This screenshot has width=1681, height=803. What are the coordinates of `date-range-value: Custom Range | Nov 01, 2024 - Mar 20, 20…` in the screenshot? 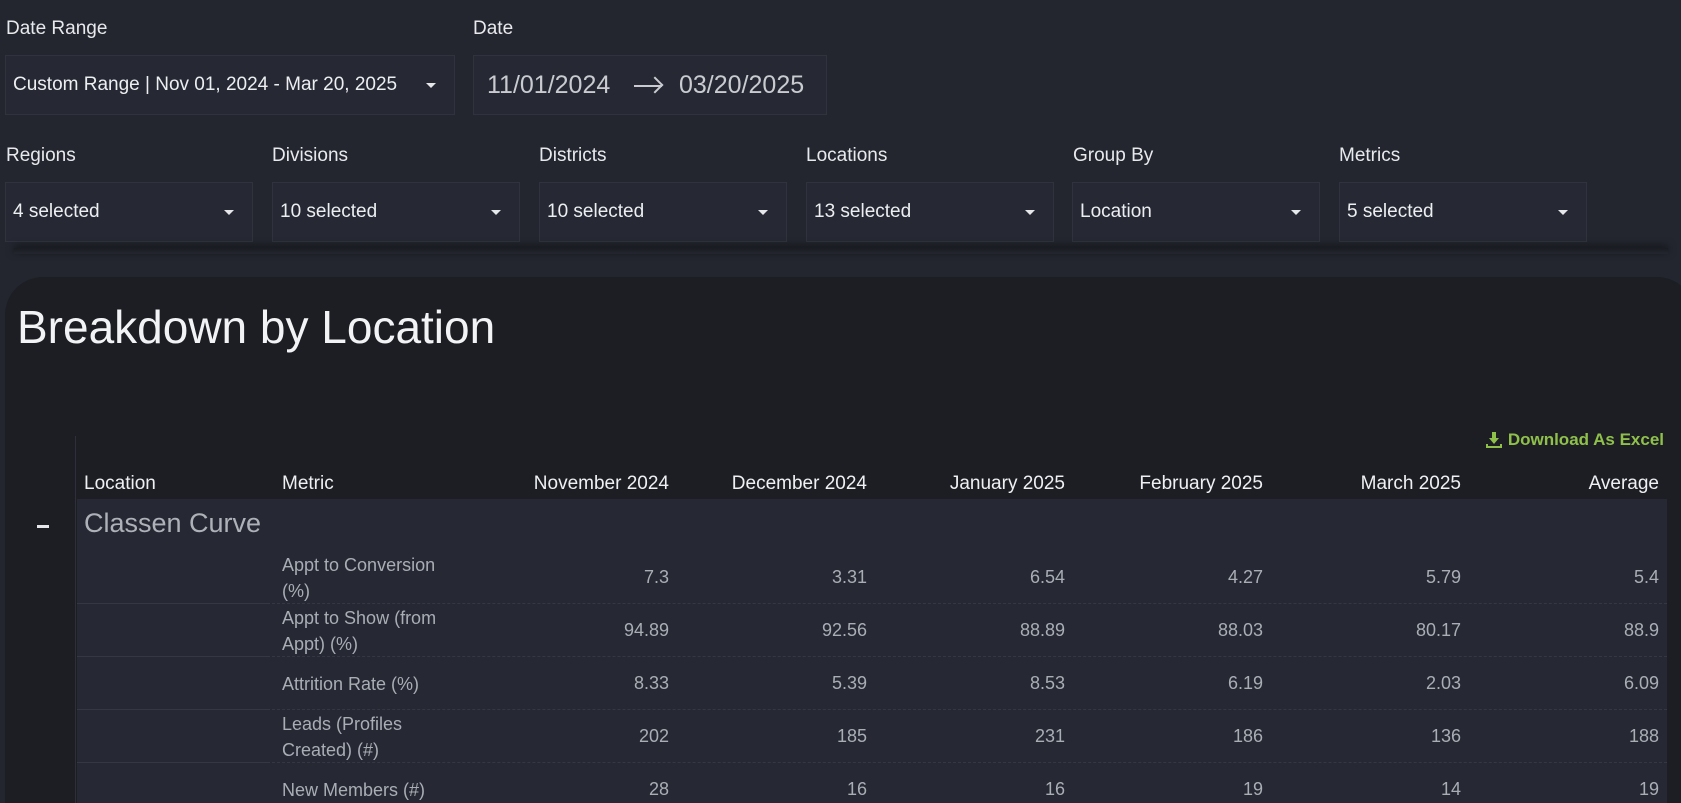 It's located at (205, 84).